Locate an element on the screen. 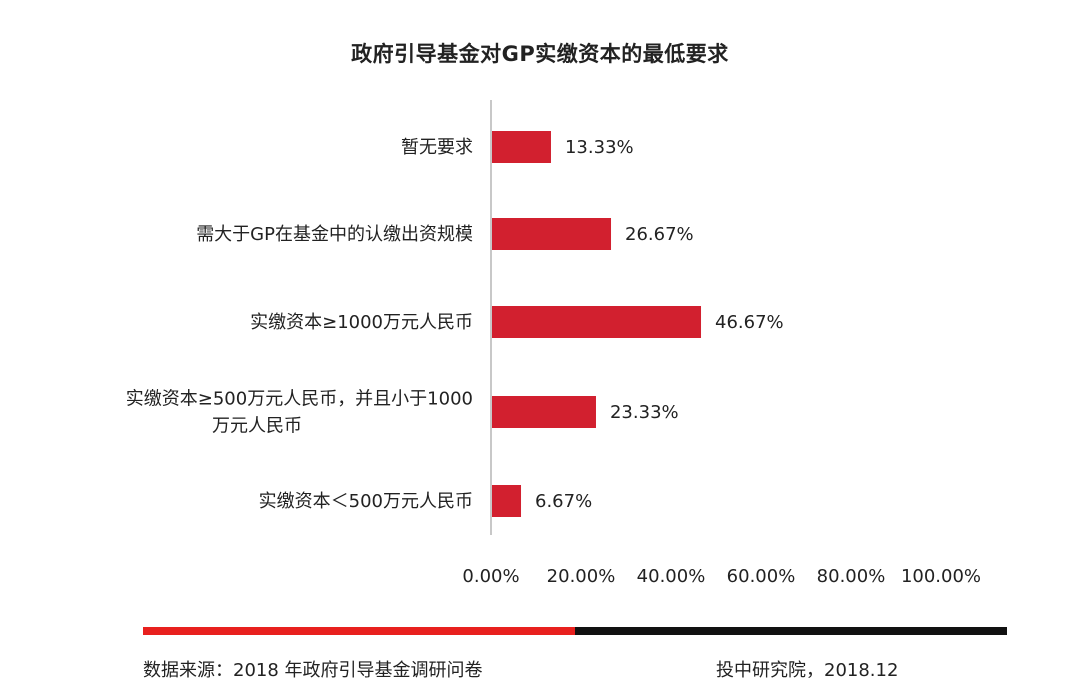  source-note: 数据来源：2018 年政府引导基金调研问卷 is located at coordinates (313, 670).